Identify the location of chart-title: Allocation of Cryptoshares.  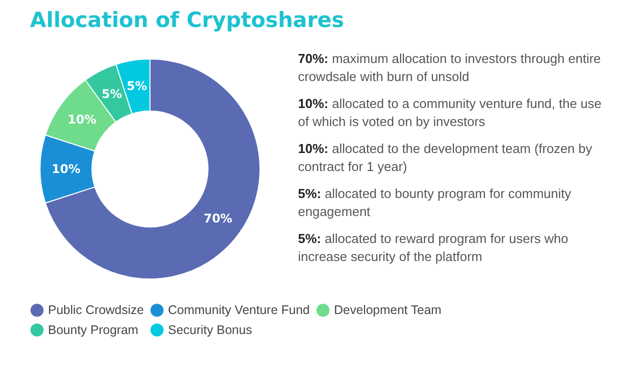
(187, 20).